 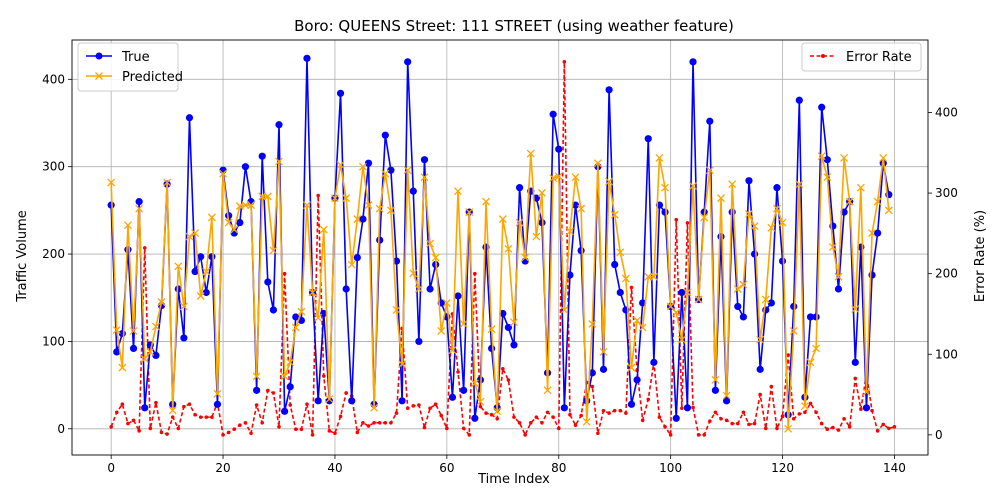 What do you see at coordinates (946, 354) in the screenshot?
I see `y-right-tick-label: 100` at bounding box center [946, 354].